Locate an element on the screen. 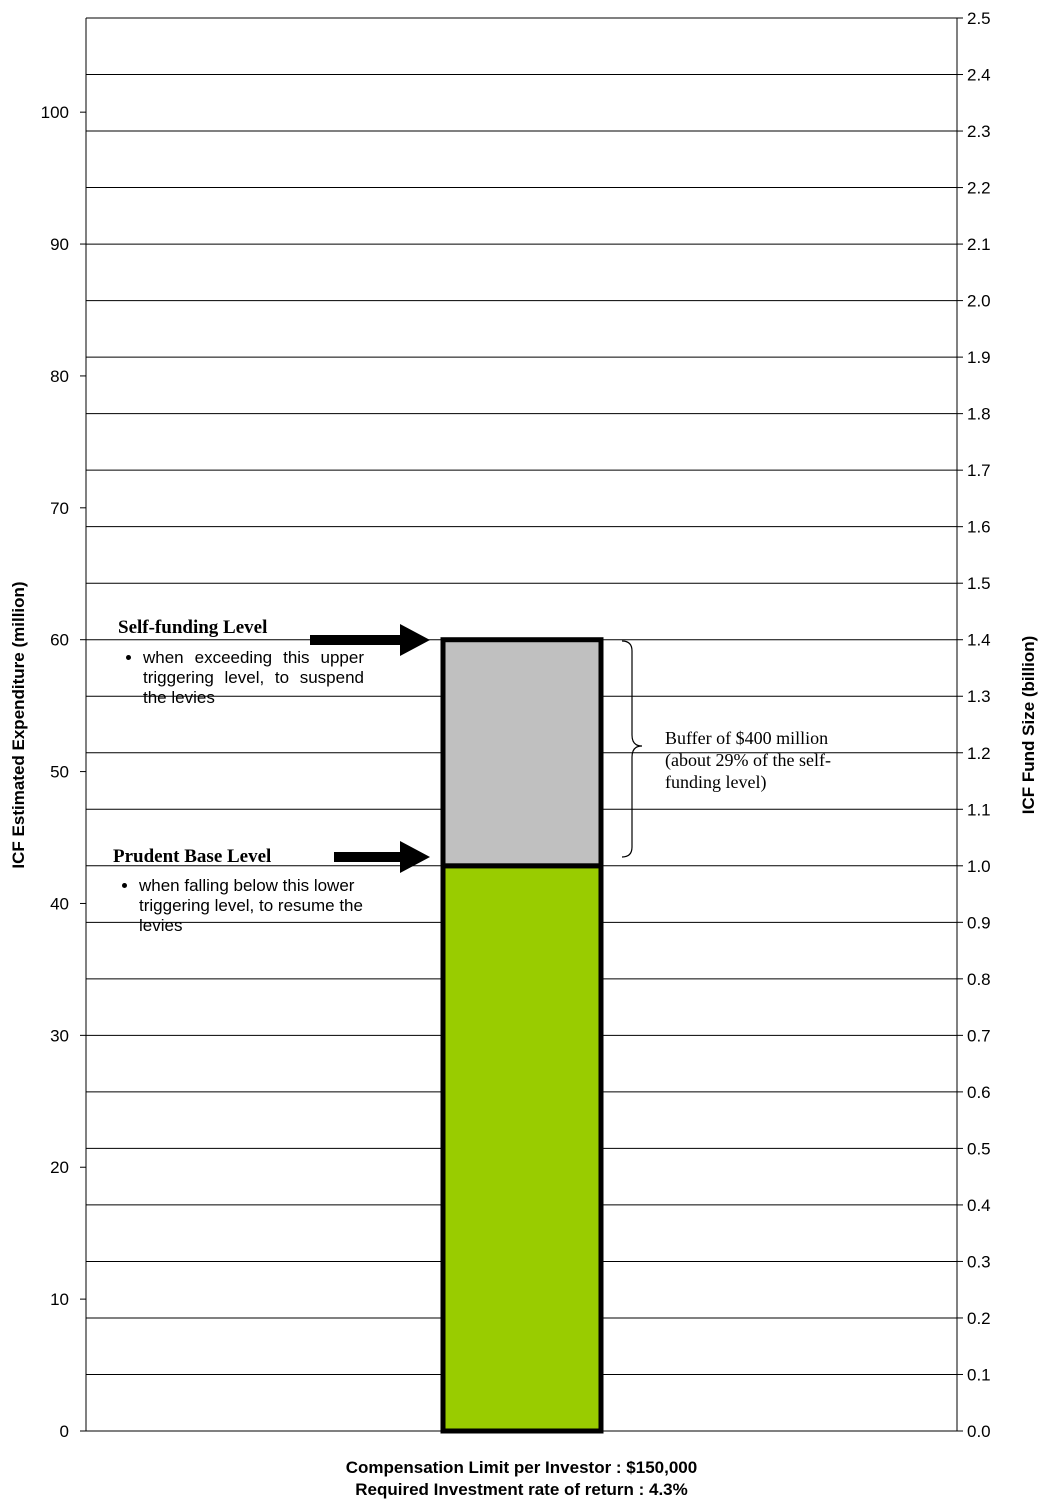  left-tick-label: 0 is located at coordinates (64, 1431).